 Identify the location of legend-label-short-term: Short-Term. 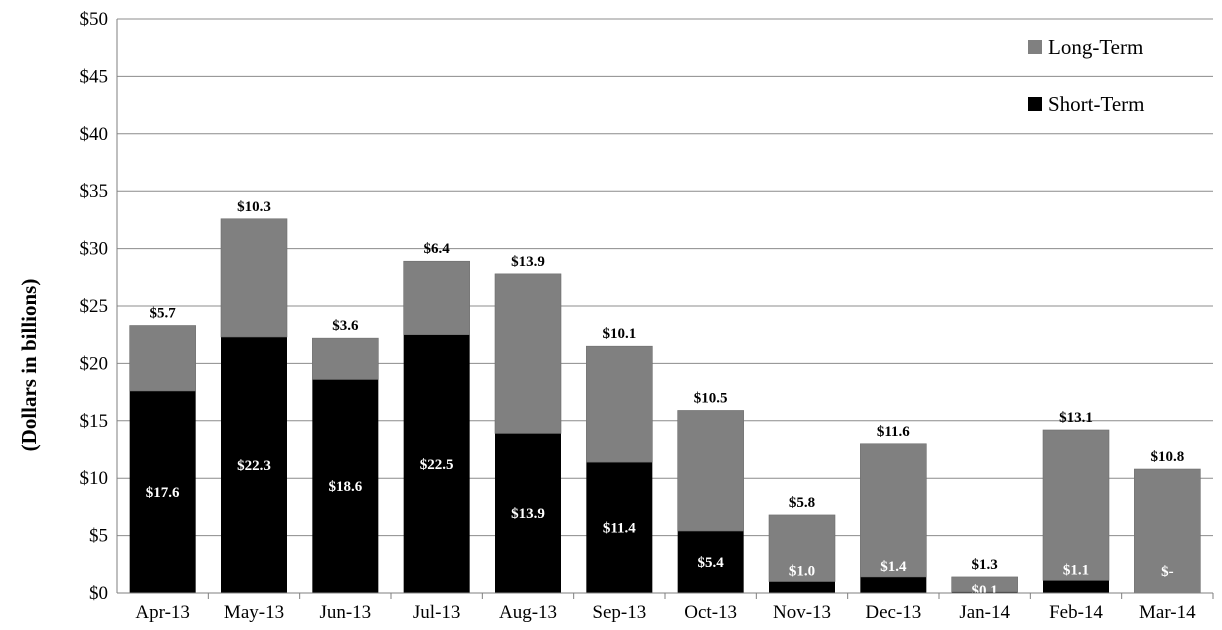
(1096, 104).